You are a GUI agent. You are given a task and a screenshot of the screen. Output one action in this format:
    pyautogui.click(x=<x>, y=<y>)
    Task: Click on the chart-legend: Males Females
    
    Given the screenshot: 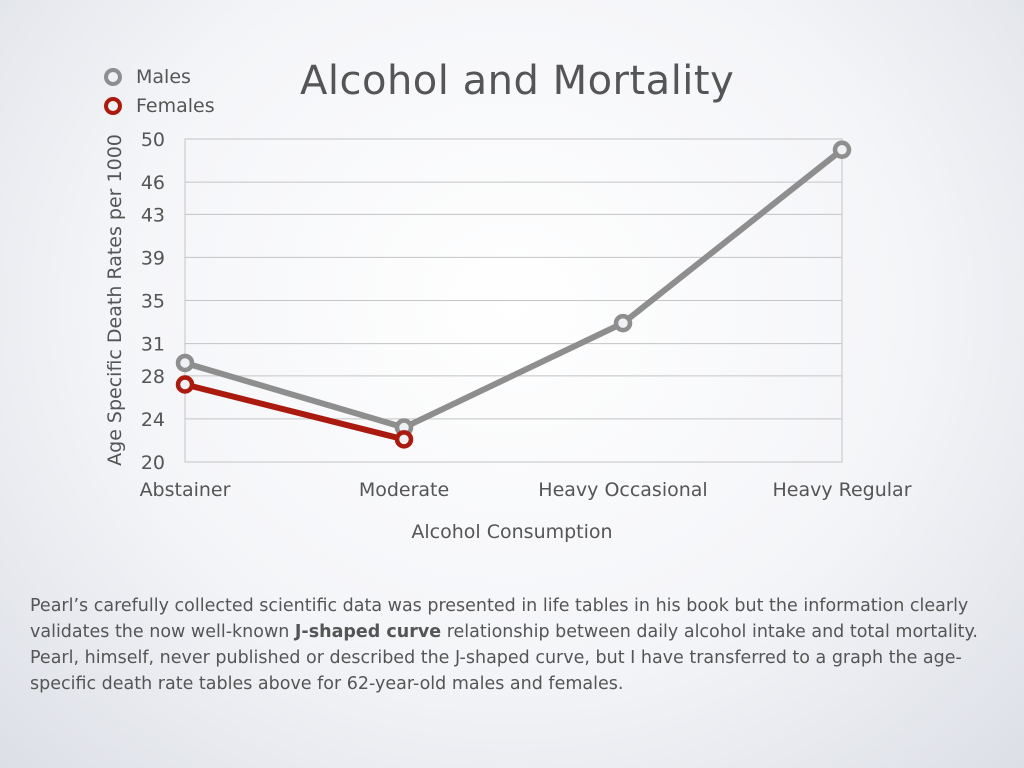 What is the action you would take?
    pyautogui.click(x=159, y=91)
    